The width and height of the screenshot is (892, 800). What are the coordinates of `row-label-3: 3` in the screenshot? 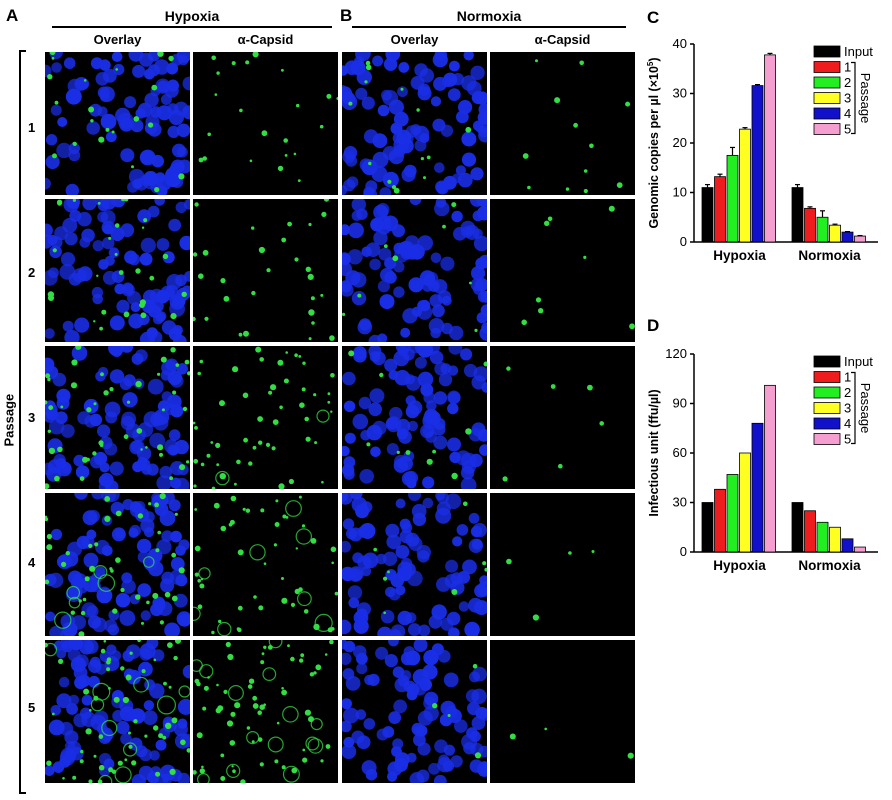 It's located at (32, 417).